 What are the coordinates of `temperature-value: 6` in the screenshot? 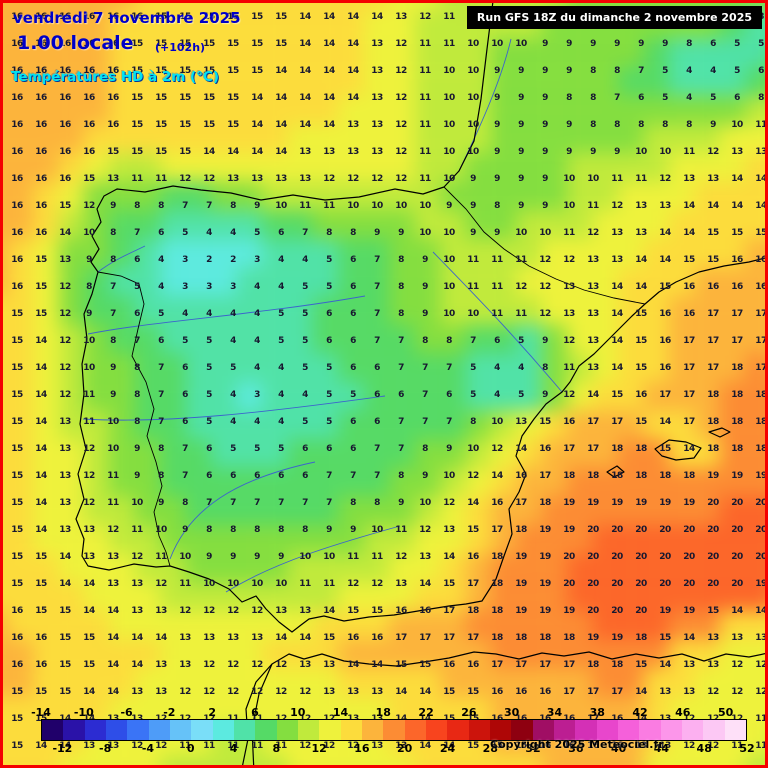 It's located at (353, 368).